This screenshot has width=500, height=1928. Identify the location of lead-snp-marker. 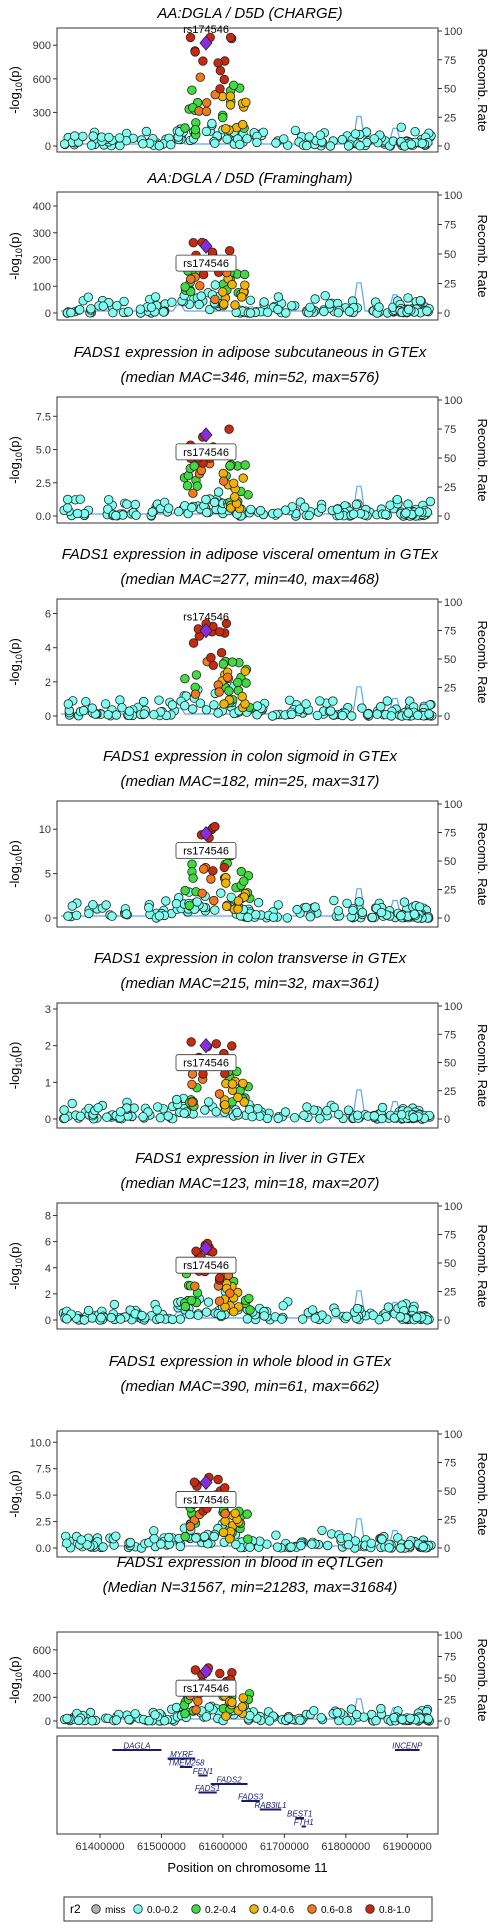
(206, 1671).